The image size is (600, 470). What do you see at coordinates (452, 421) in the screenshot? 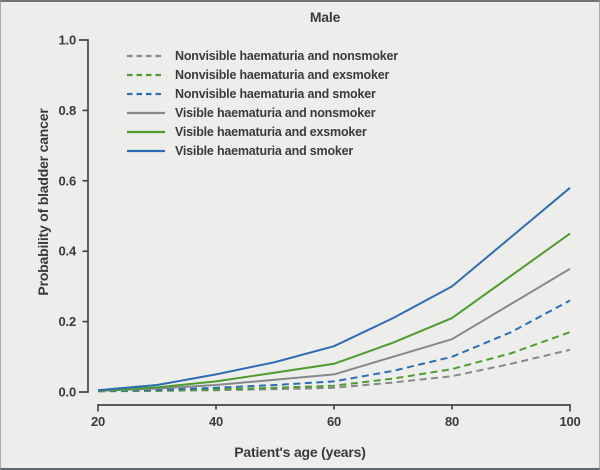
I see `x-tick-label: 80` at bounding box center [452, 421].